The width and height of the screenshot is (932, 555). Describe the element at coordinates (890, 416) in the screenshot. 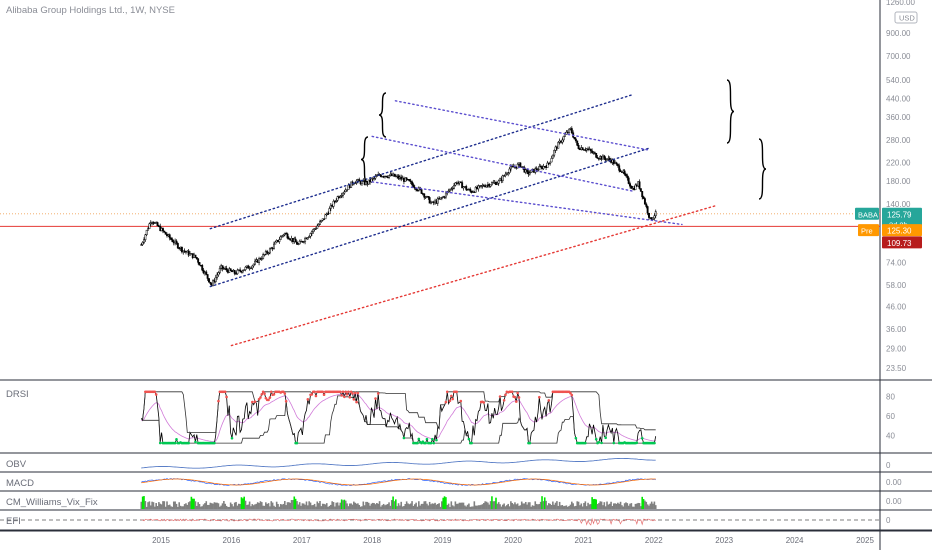

I see `drsi-tick-label: 60` at that location.